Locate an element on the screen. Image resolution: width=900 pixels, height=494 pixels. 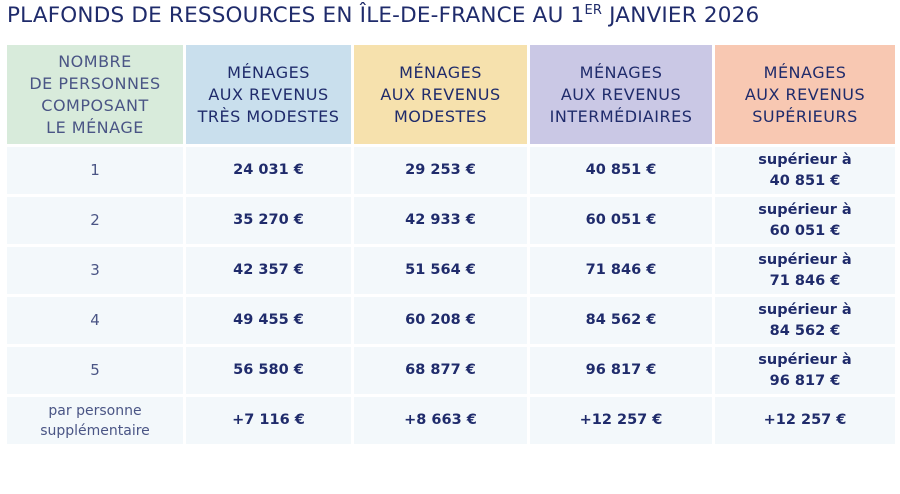
persons-cell: 5 is located at coordinates (95, 370).